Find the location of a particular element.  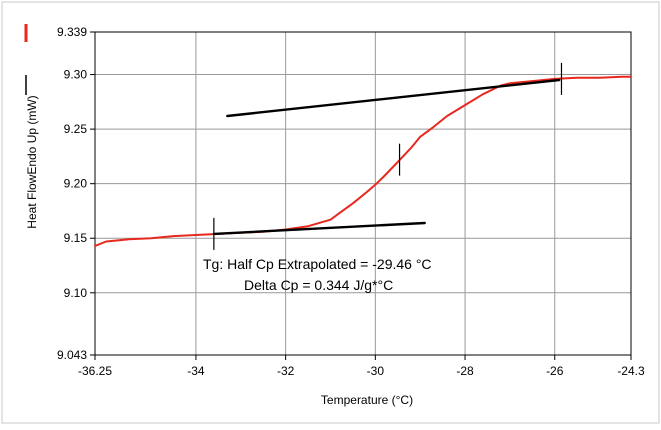

y-tick-label: 9.339 is located at coordinates (72, 32).